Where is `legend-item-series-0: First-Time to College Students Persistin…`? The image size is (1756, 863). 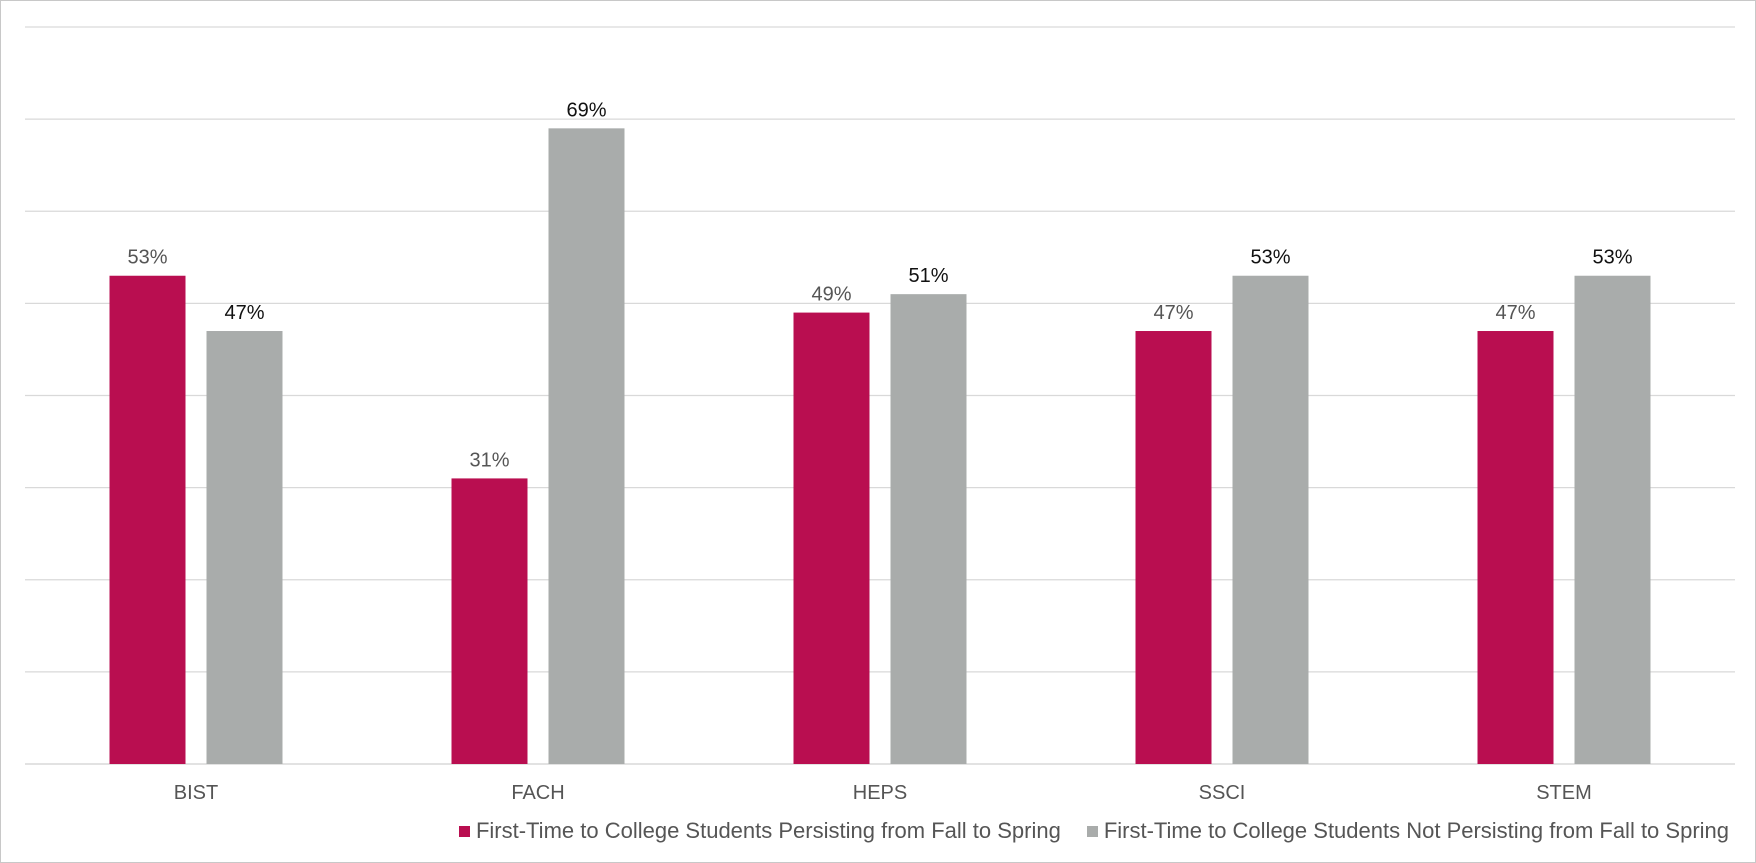
legend-item-series-0: First-Time to College Students Persistin… is located at coordinates (759, 831).